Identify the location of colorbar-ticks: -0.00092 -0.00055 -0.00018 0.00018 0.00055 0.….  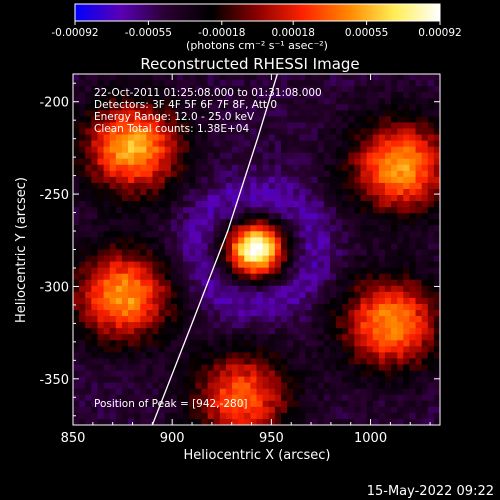
(256, 30).